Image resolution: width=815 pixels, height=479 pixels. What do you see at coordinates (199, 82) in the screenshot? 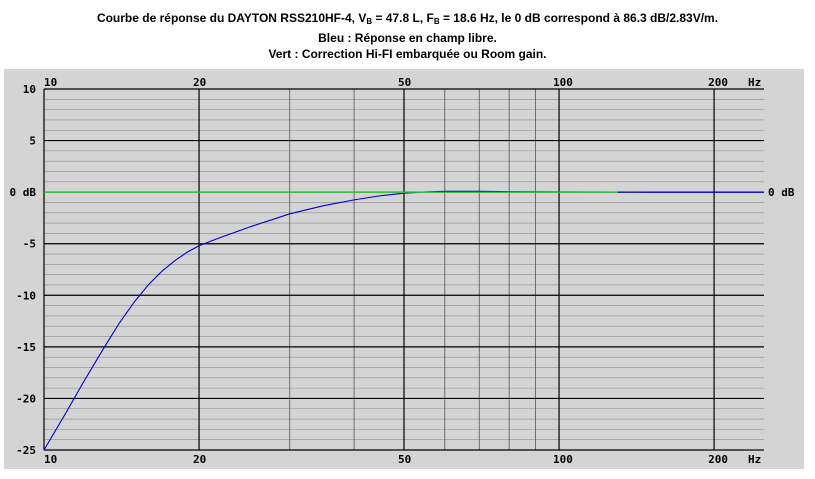
I see `x-tick-label-top: 20` at bounding box center [199, 82].